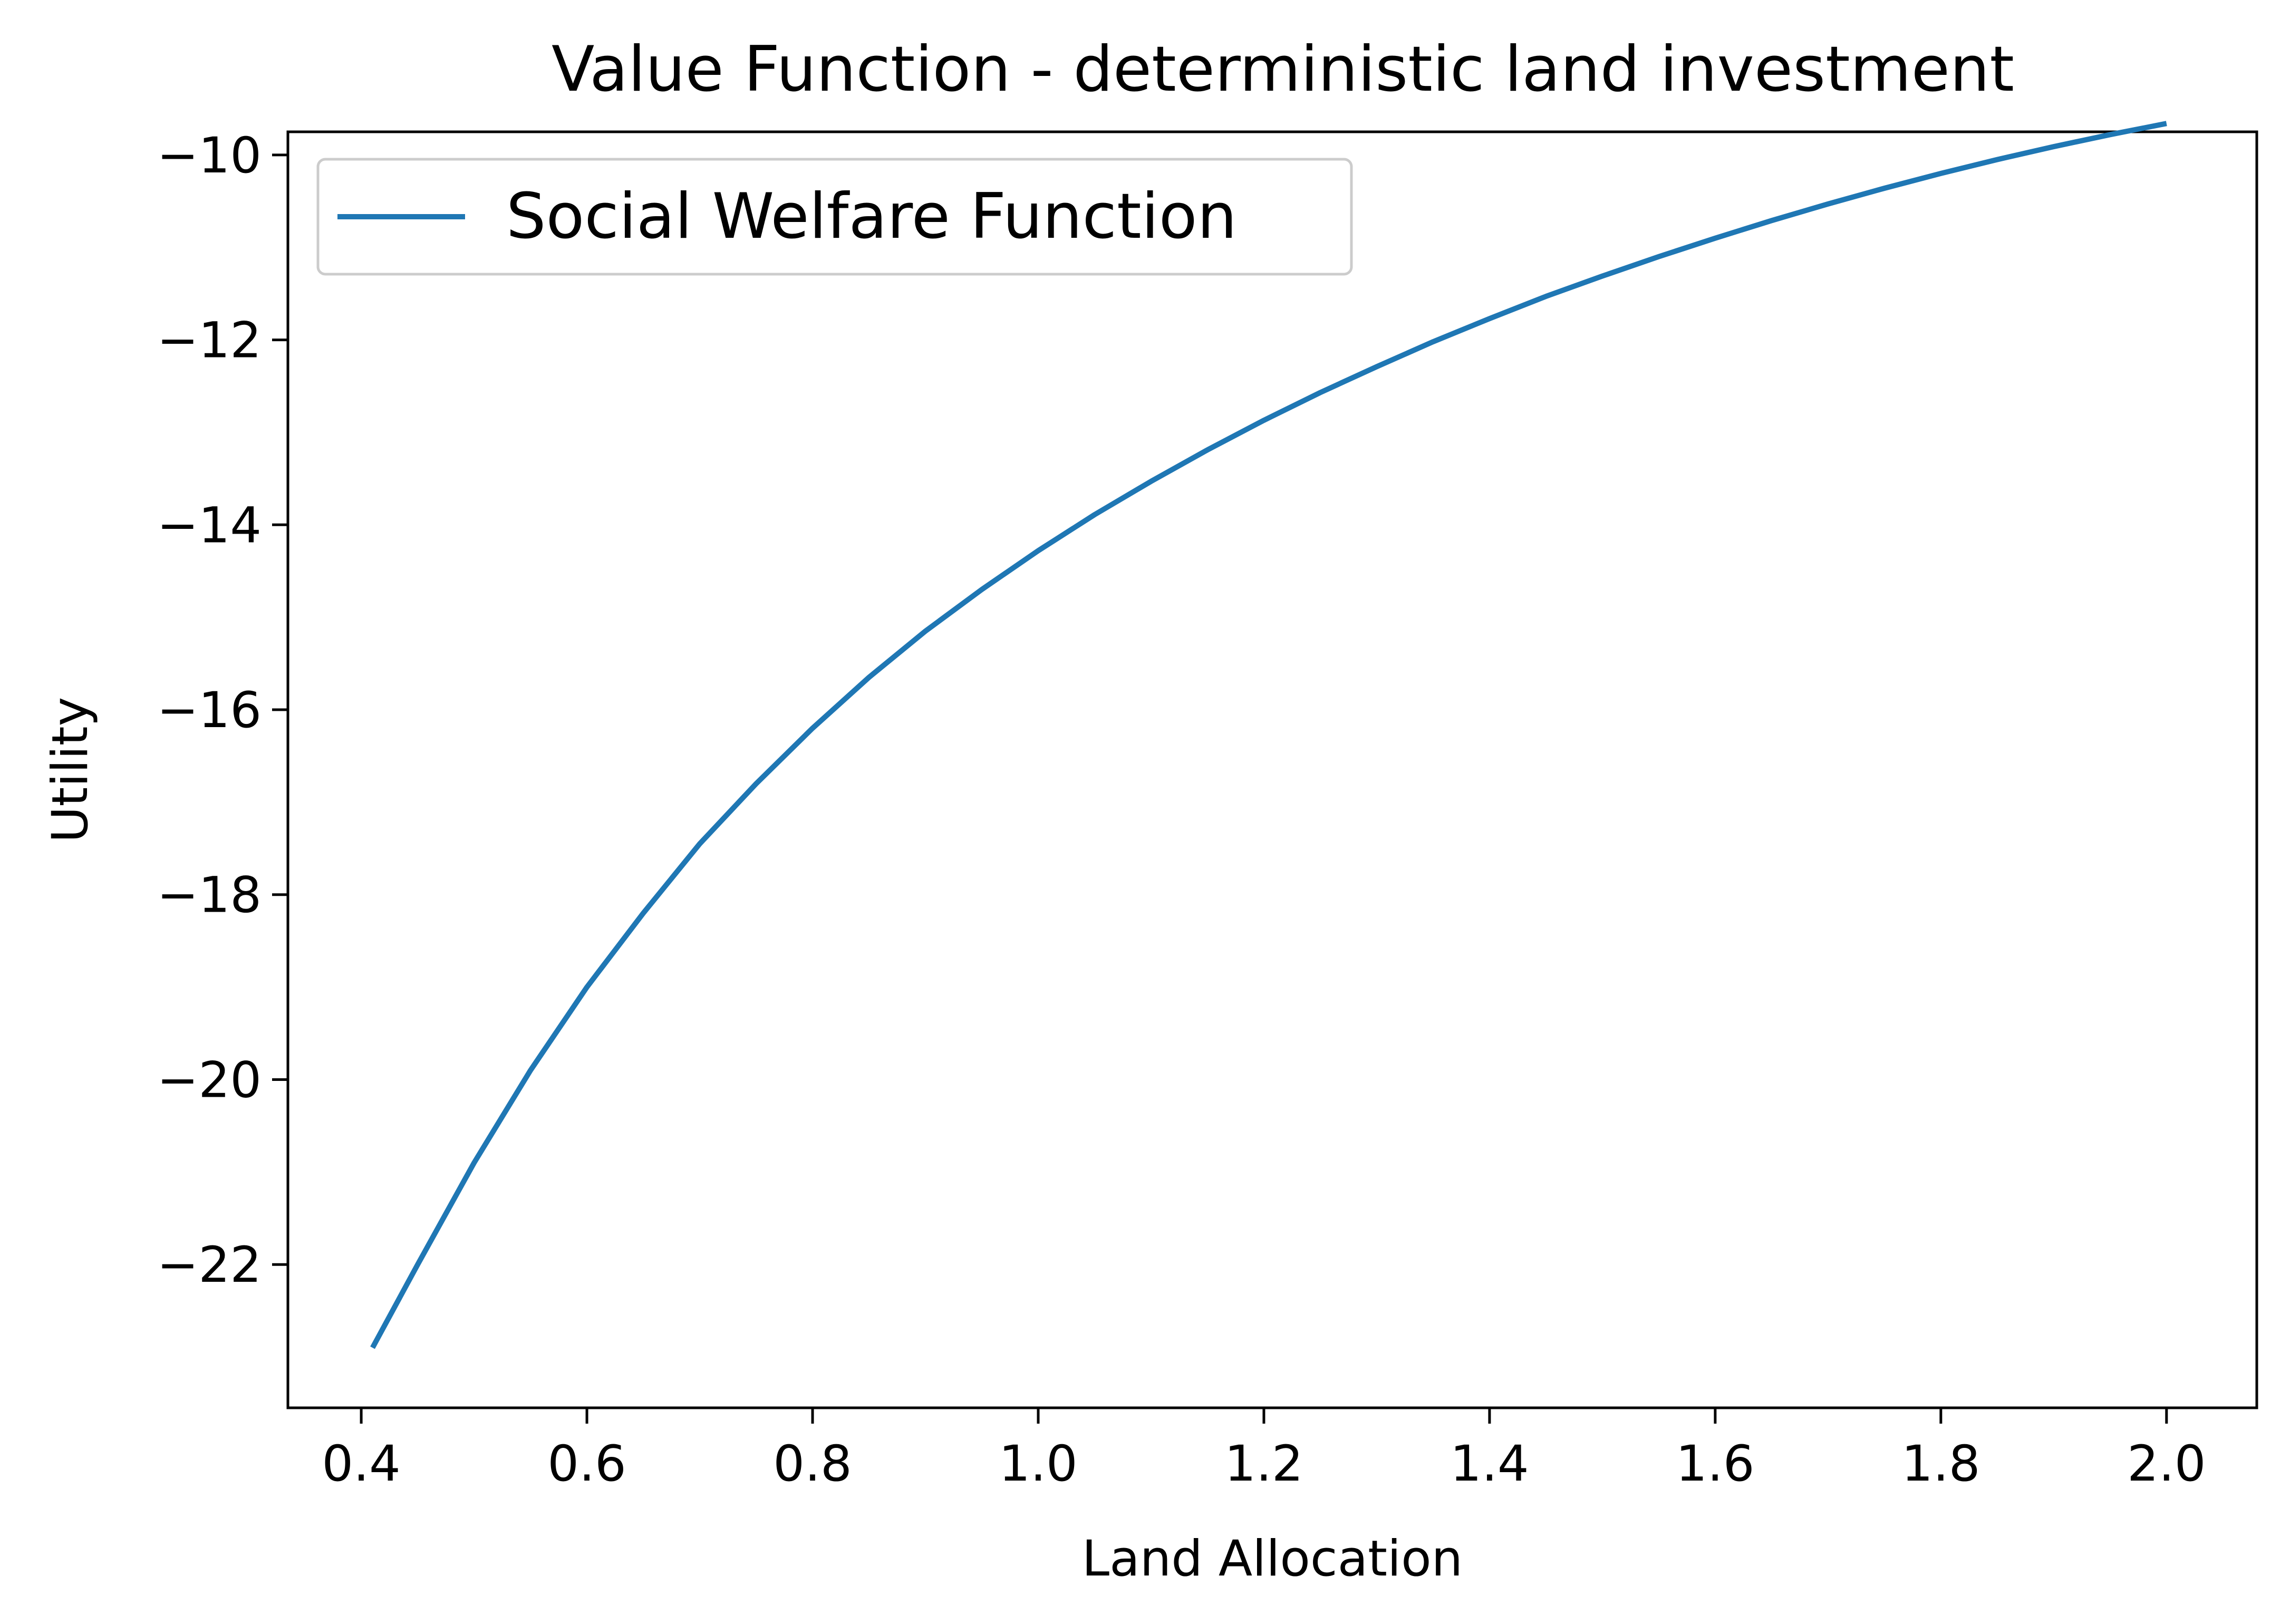 Image resolution: width=2290 pixels, height=1624 pixels. What do you see at coordinates (1716, 1464) in the screenshot?
I see `x-tick-label: 1.6` at bounding box center [1716, 1464].